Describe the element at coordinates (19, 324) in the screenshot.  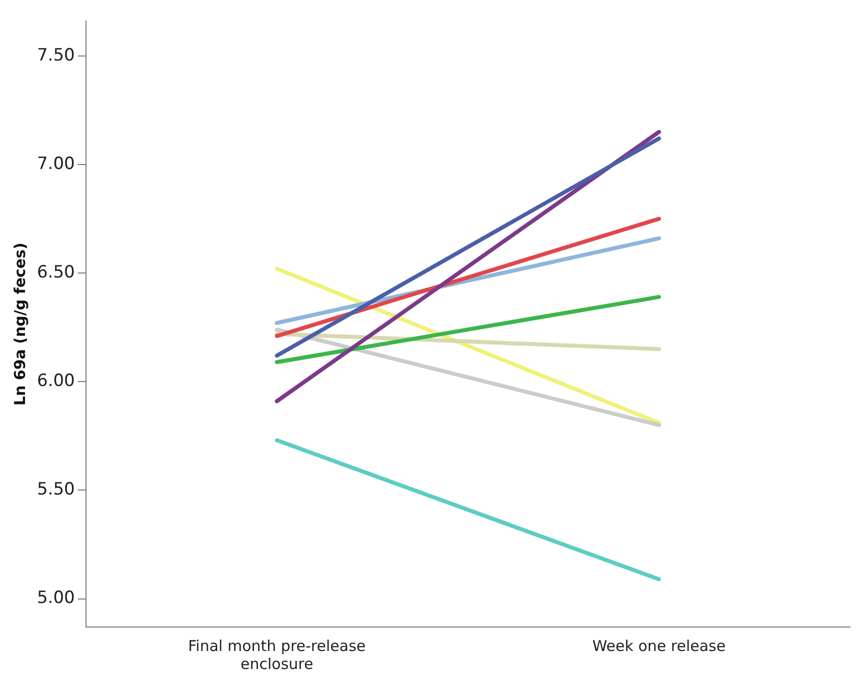
I see `y-axis-title: Ln 69a (ng/g feces)` at that location.